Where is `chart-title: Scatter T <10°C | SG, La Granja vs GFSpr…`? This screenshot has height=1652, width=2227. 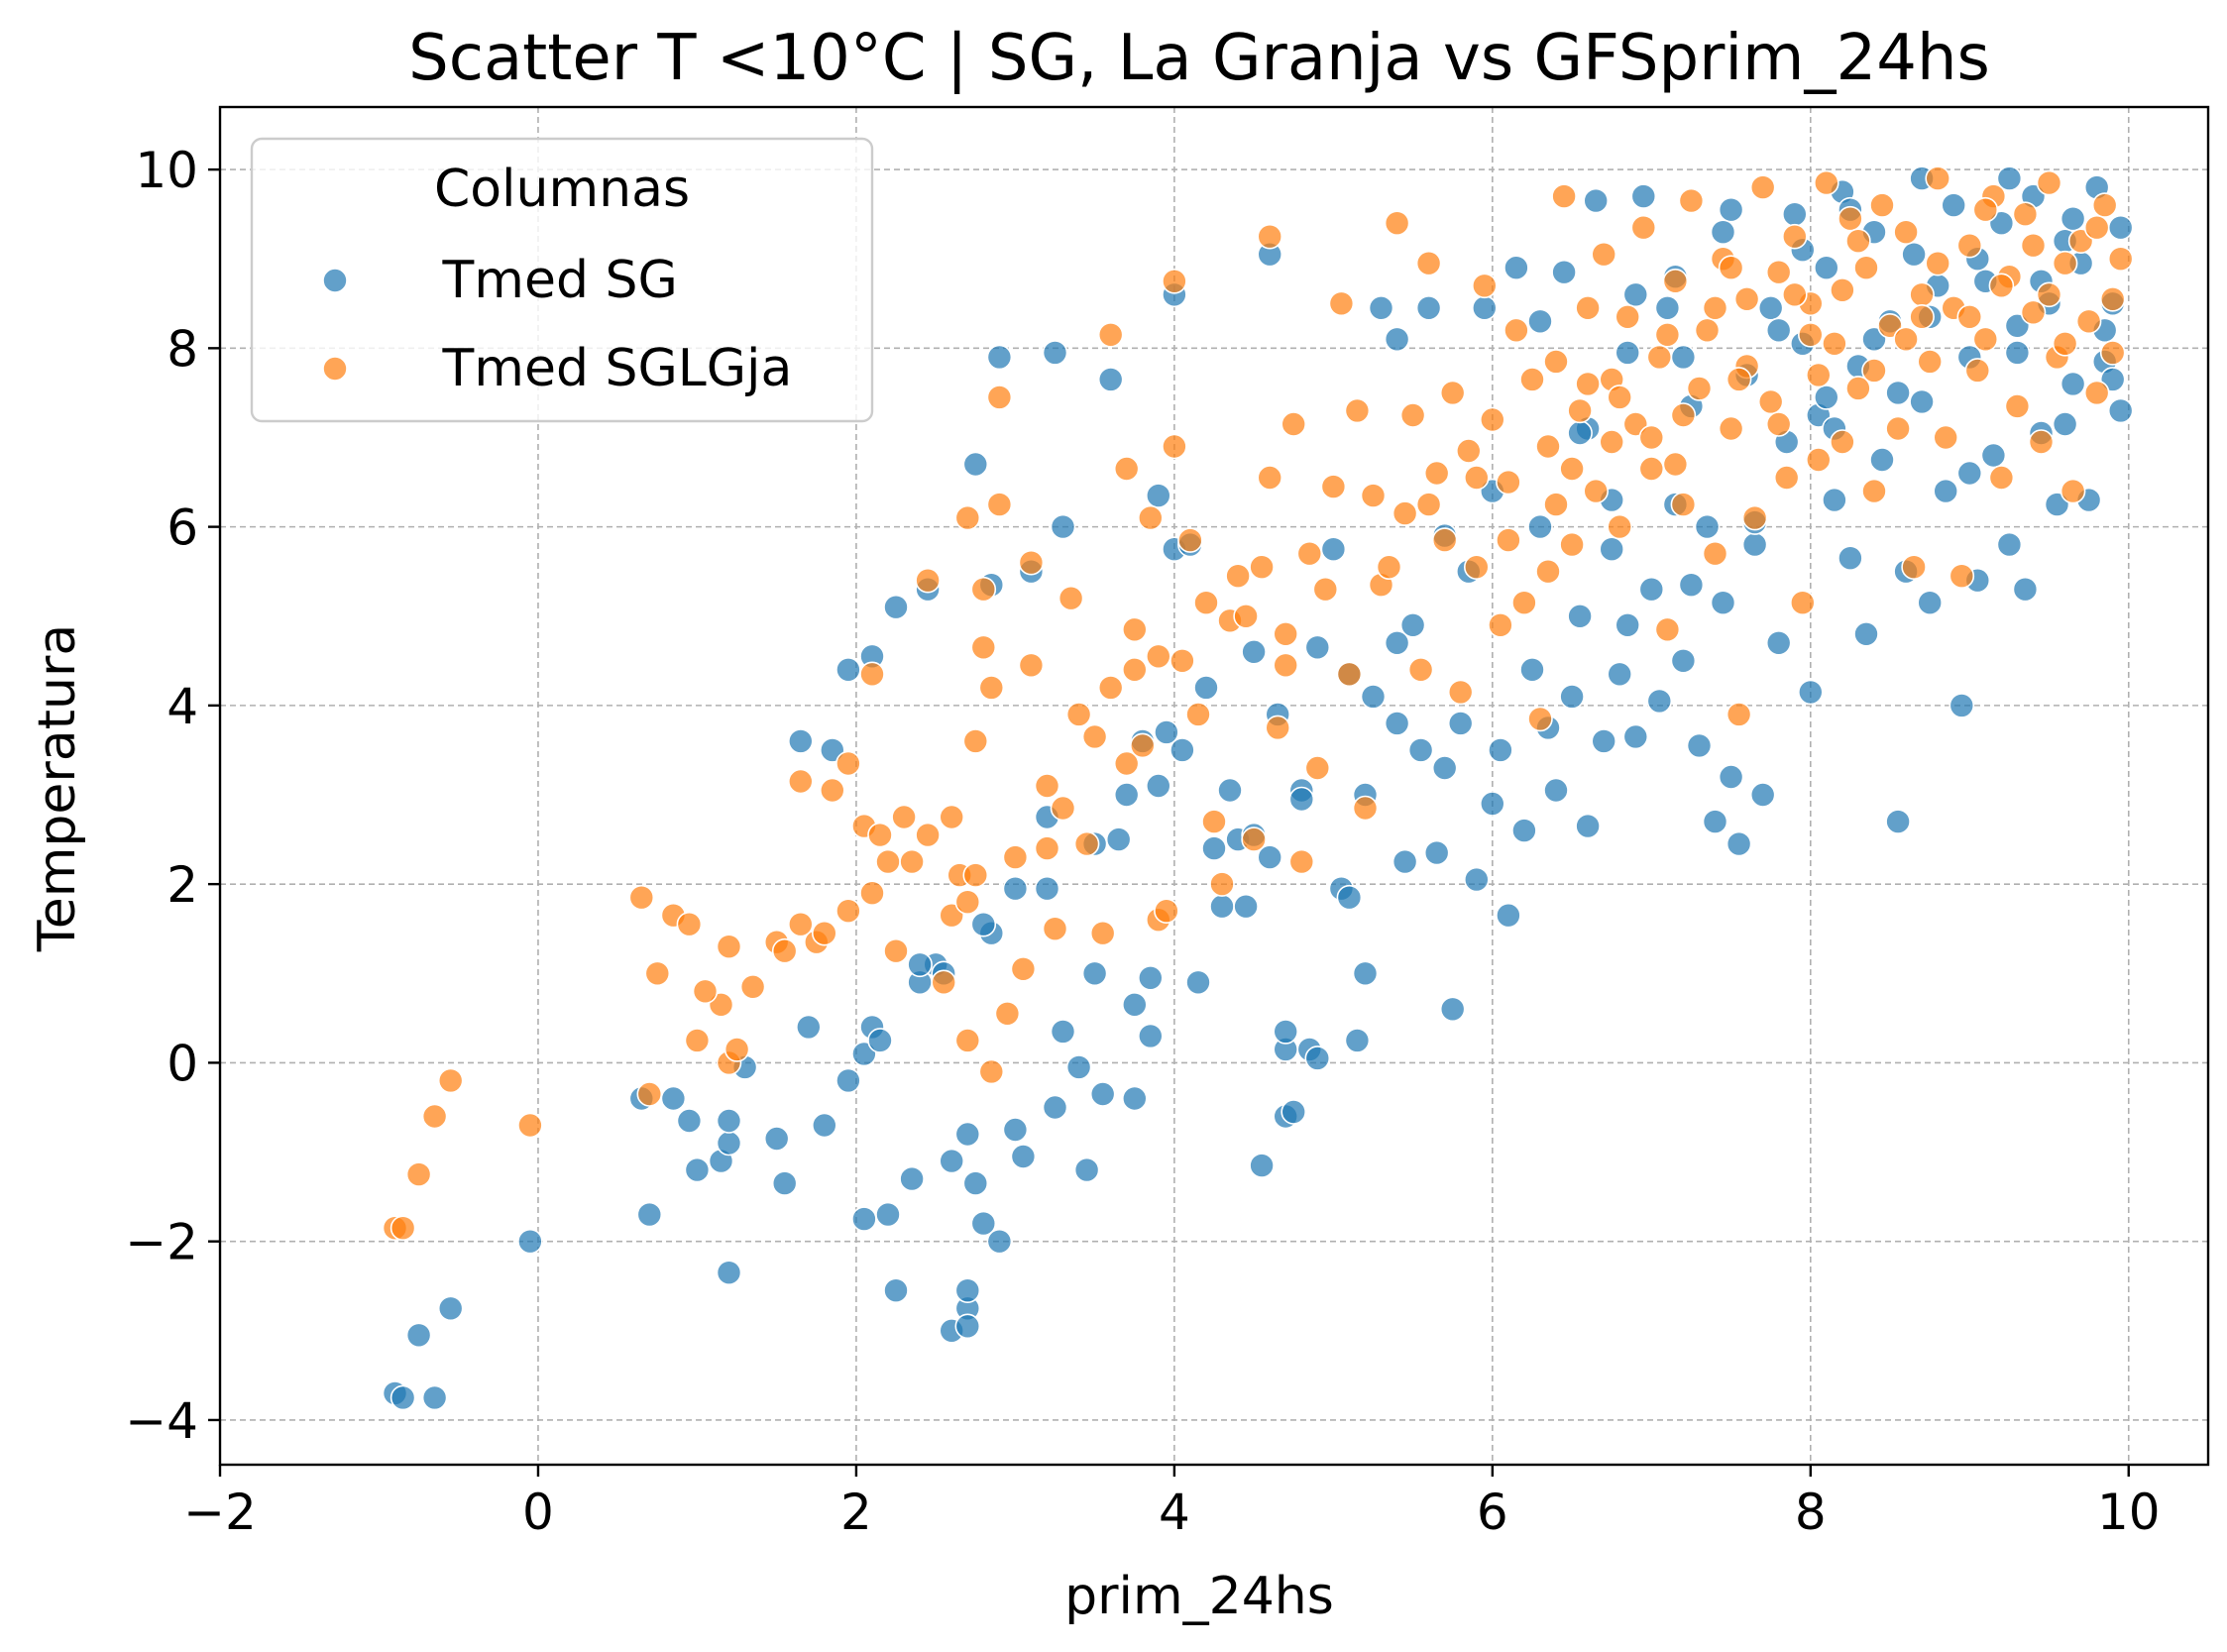
chart-title: Scatter T <10°C | SG, La Granja vs GFSpr… is located at coordinates (1199, 58).